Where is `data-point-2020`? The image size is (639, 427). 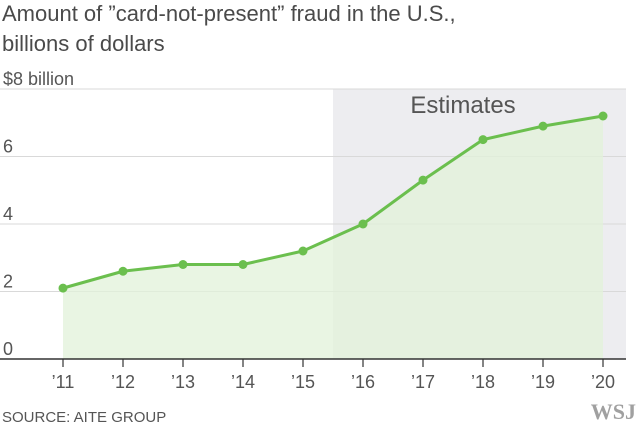 data-point-2020 is located at coordinates (603, 116).